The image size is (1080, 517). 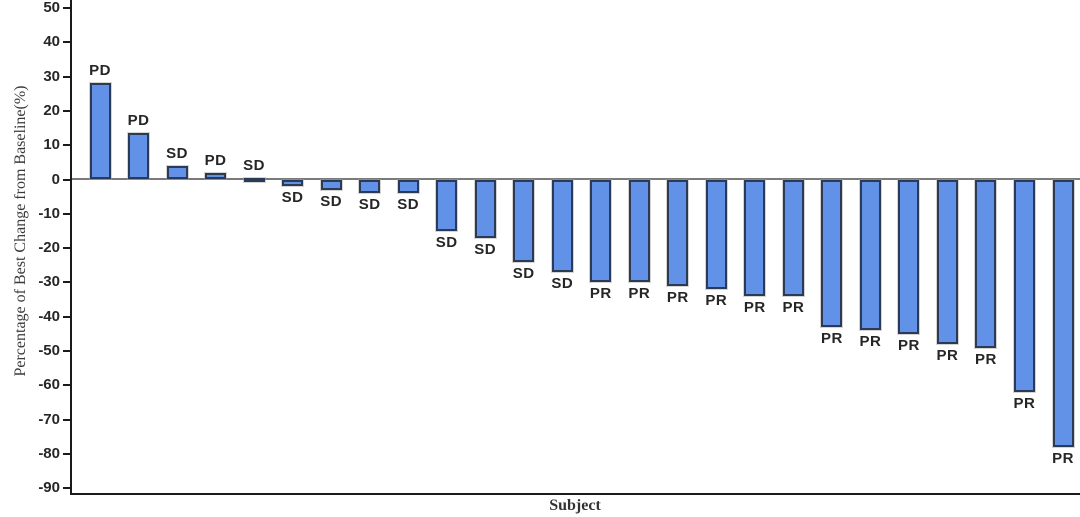 What do you see at coordinates (49, 316) in the screenshot?
I see `y-tick-label: -40` at bounding box center [49, 316].